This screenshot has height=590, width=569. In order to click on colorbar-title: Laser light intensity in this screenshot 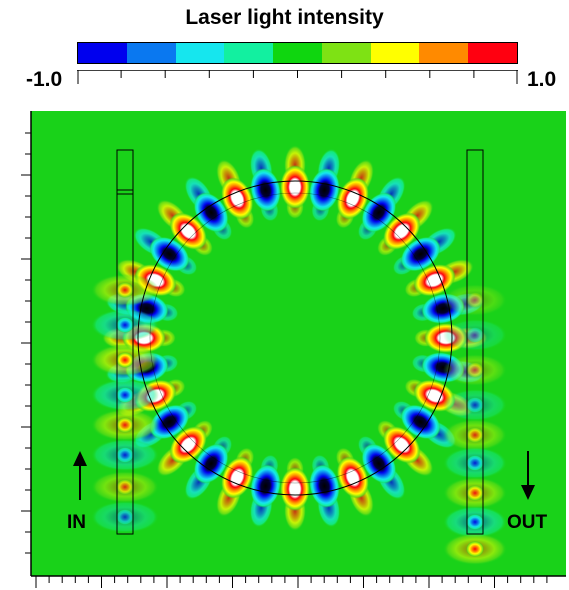, I will do `click(284, 17)`.